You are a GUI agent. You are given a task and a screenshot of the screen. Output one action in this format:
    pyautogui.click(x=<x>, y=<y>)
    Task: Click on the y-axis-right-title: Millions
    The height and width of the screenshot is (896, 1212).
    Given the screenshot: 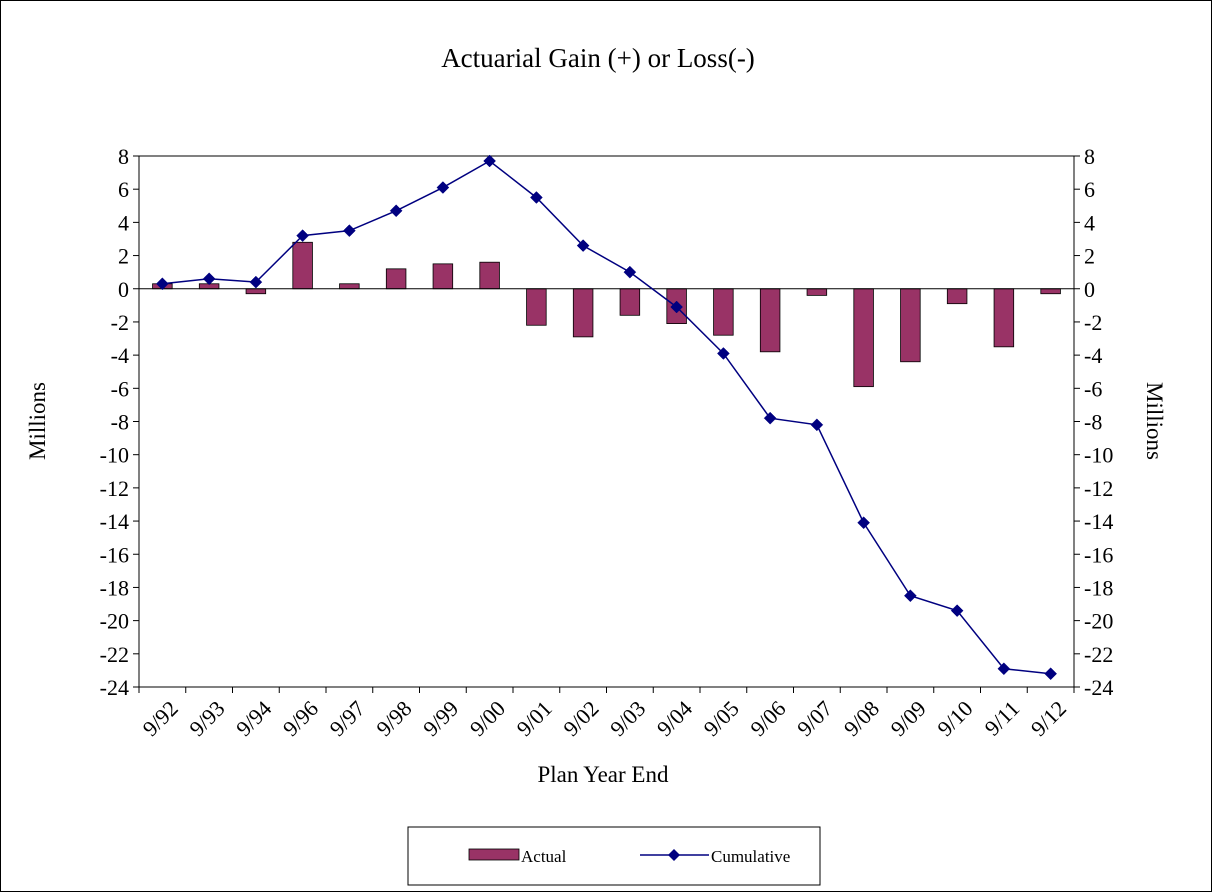 What is the action you would take?
    pyautogui.click(x=1154, y=421)
    